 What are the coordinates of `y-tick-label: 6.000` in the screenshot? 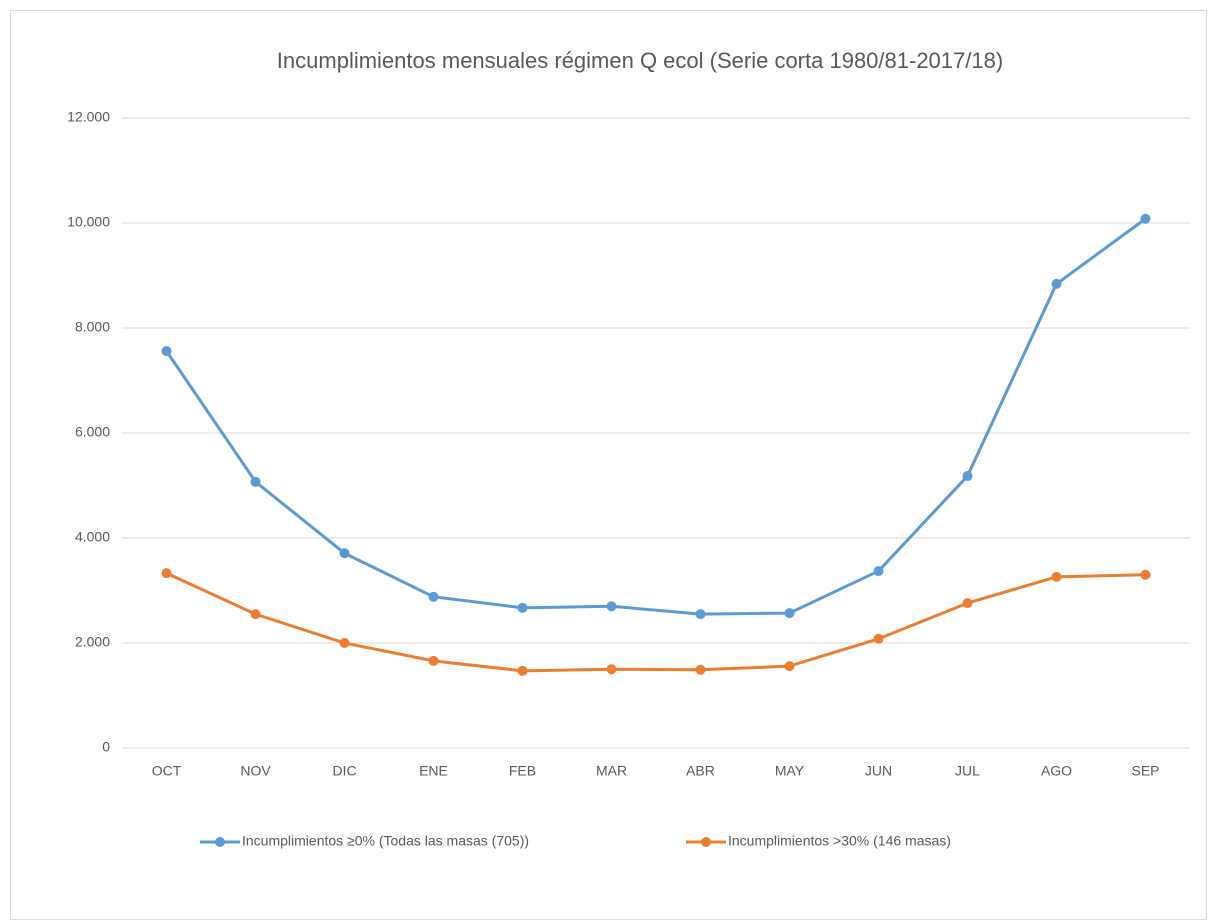 It's located at (92, 432).